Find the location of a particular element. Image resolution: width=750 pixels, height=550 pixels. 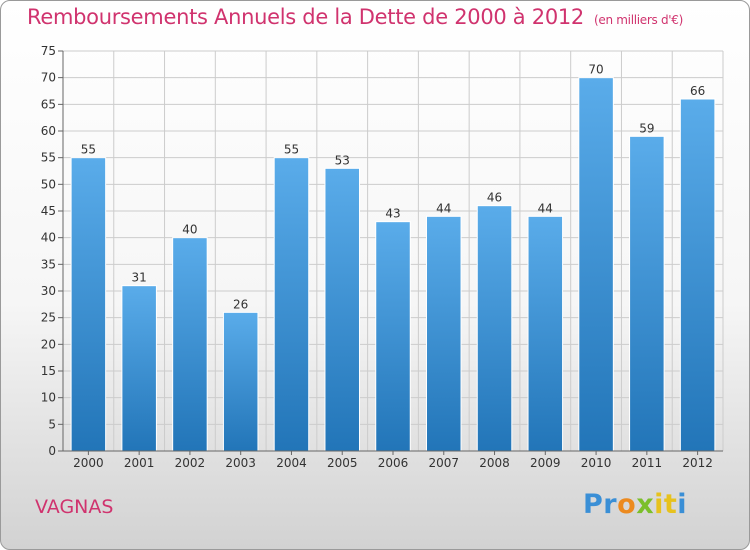

bar-2007 is located at coordinates (444, 333).